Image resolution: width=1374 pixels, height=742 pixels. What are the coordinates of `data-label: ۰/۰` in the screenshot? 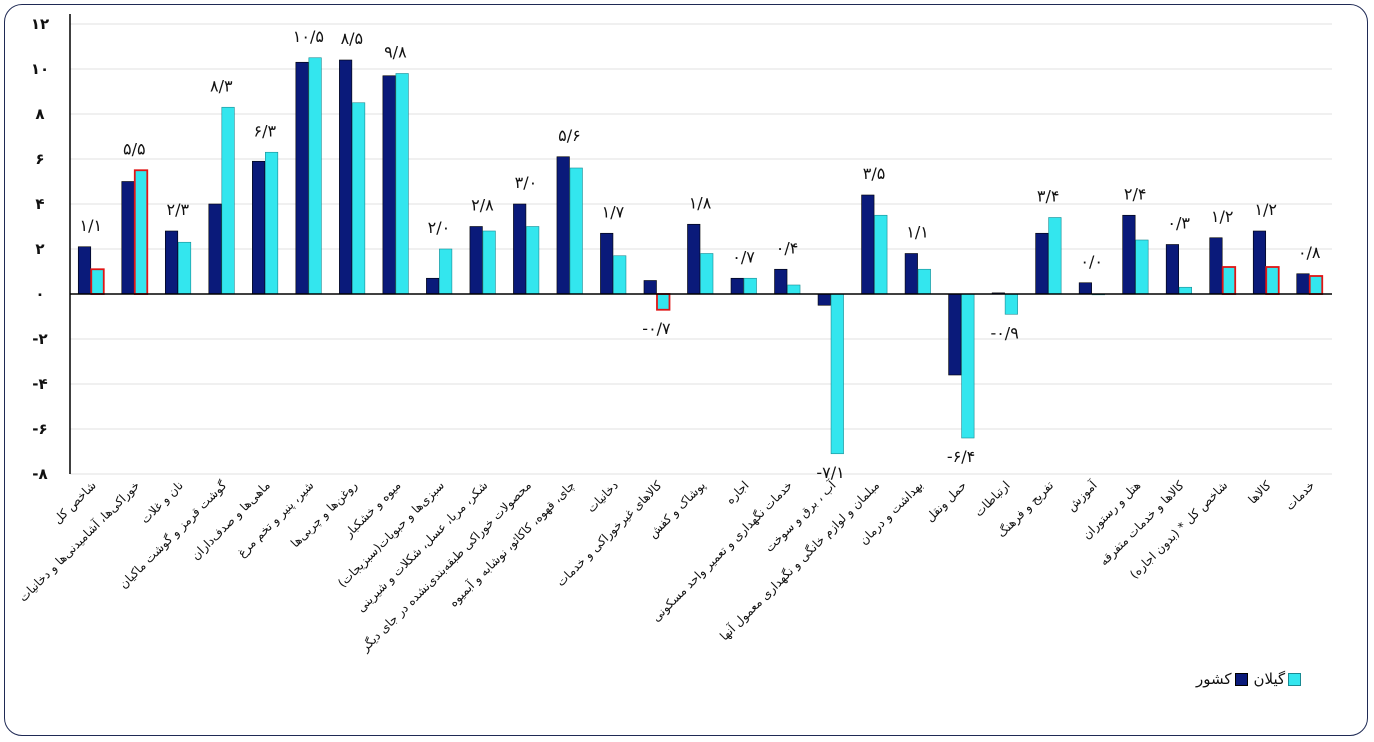 It's located at (1091, 261).